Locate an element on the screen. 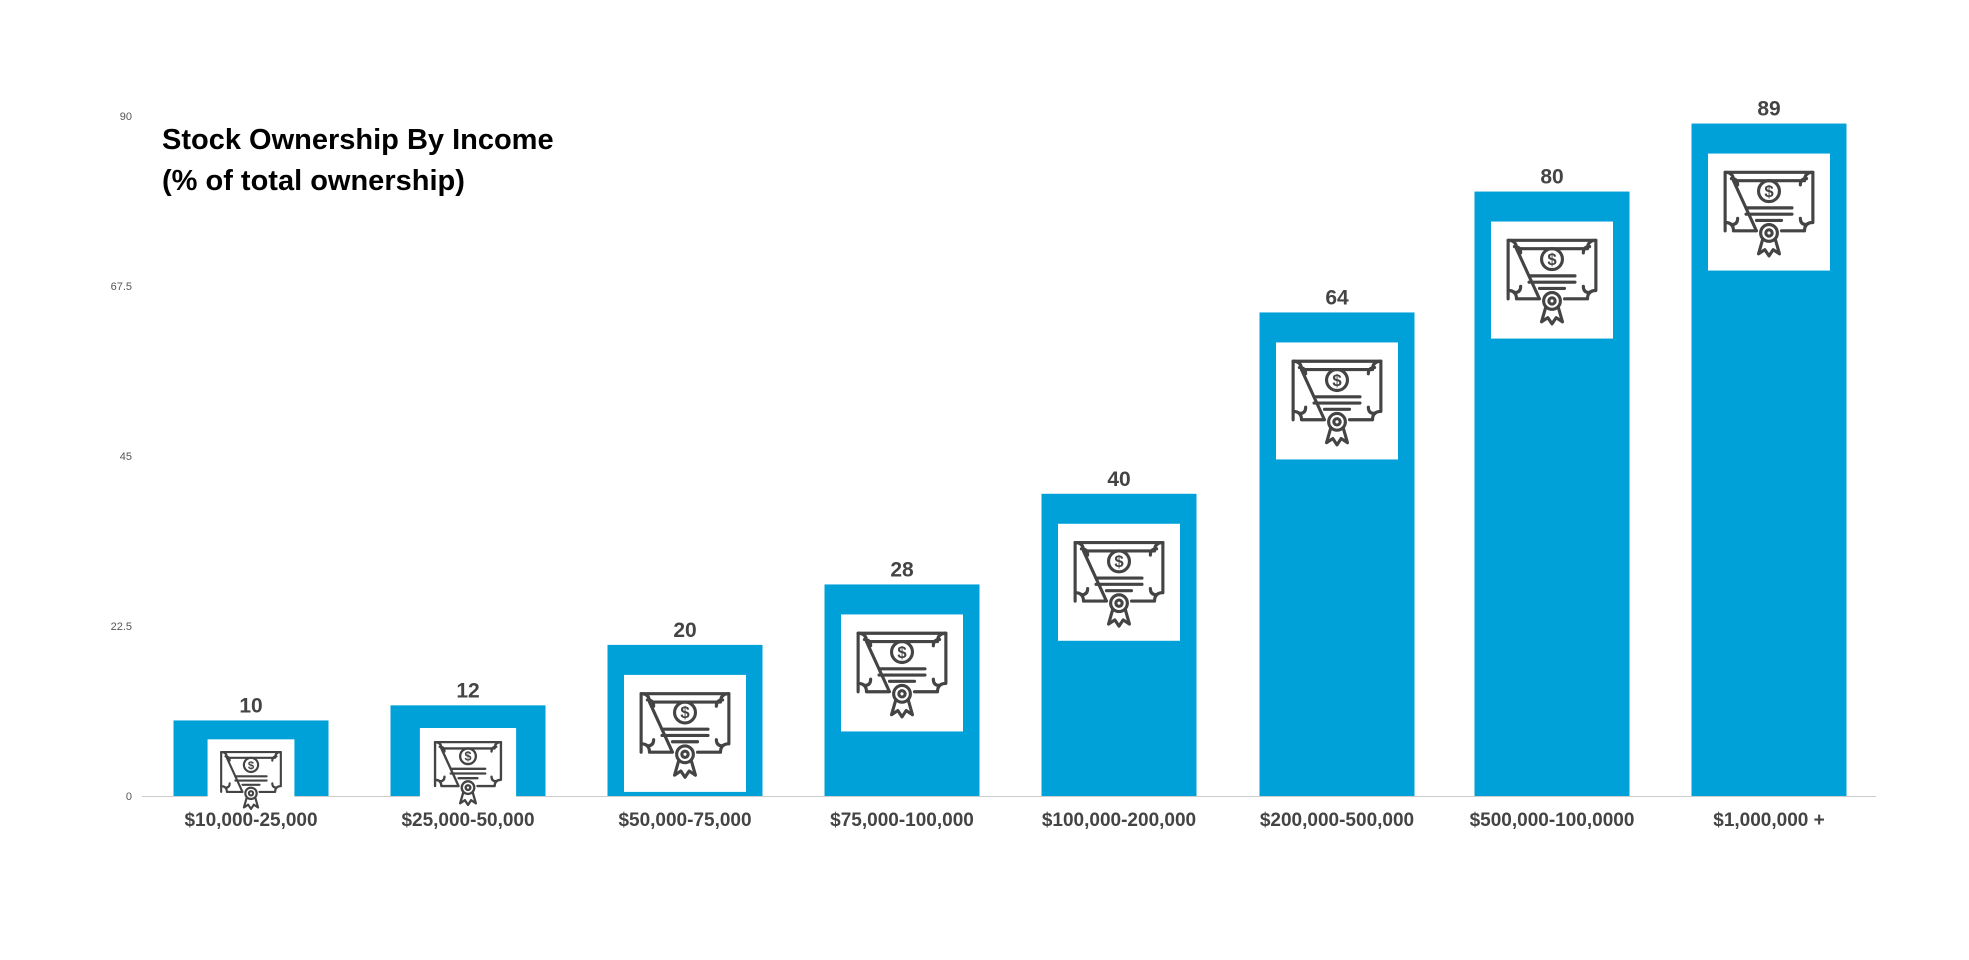 Image resolution: width=1969 pixels, height=960 pixels. chart-subtitle: (% of total ownership) is located at coordinates (313, 181).